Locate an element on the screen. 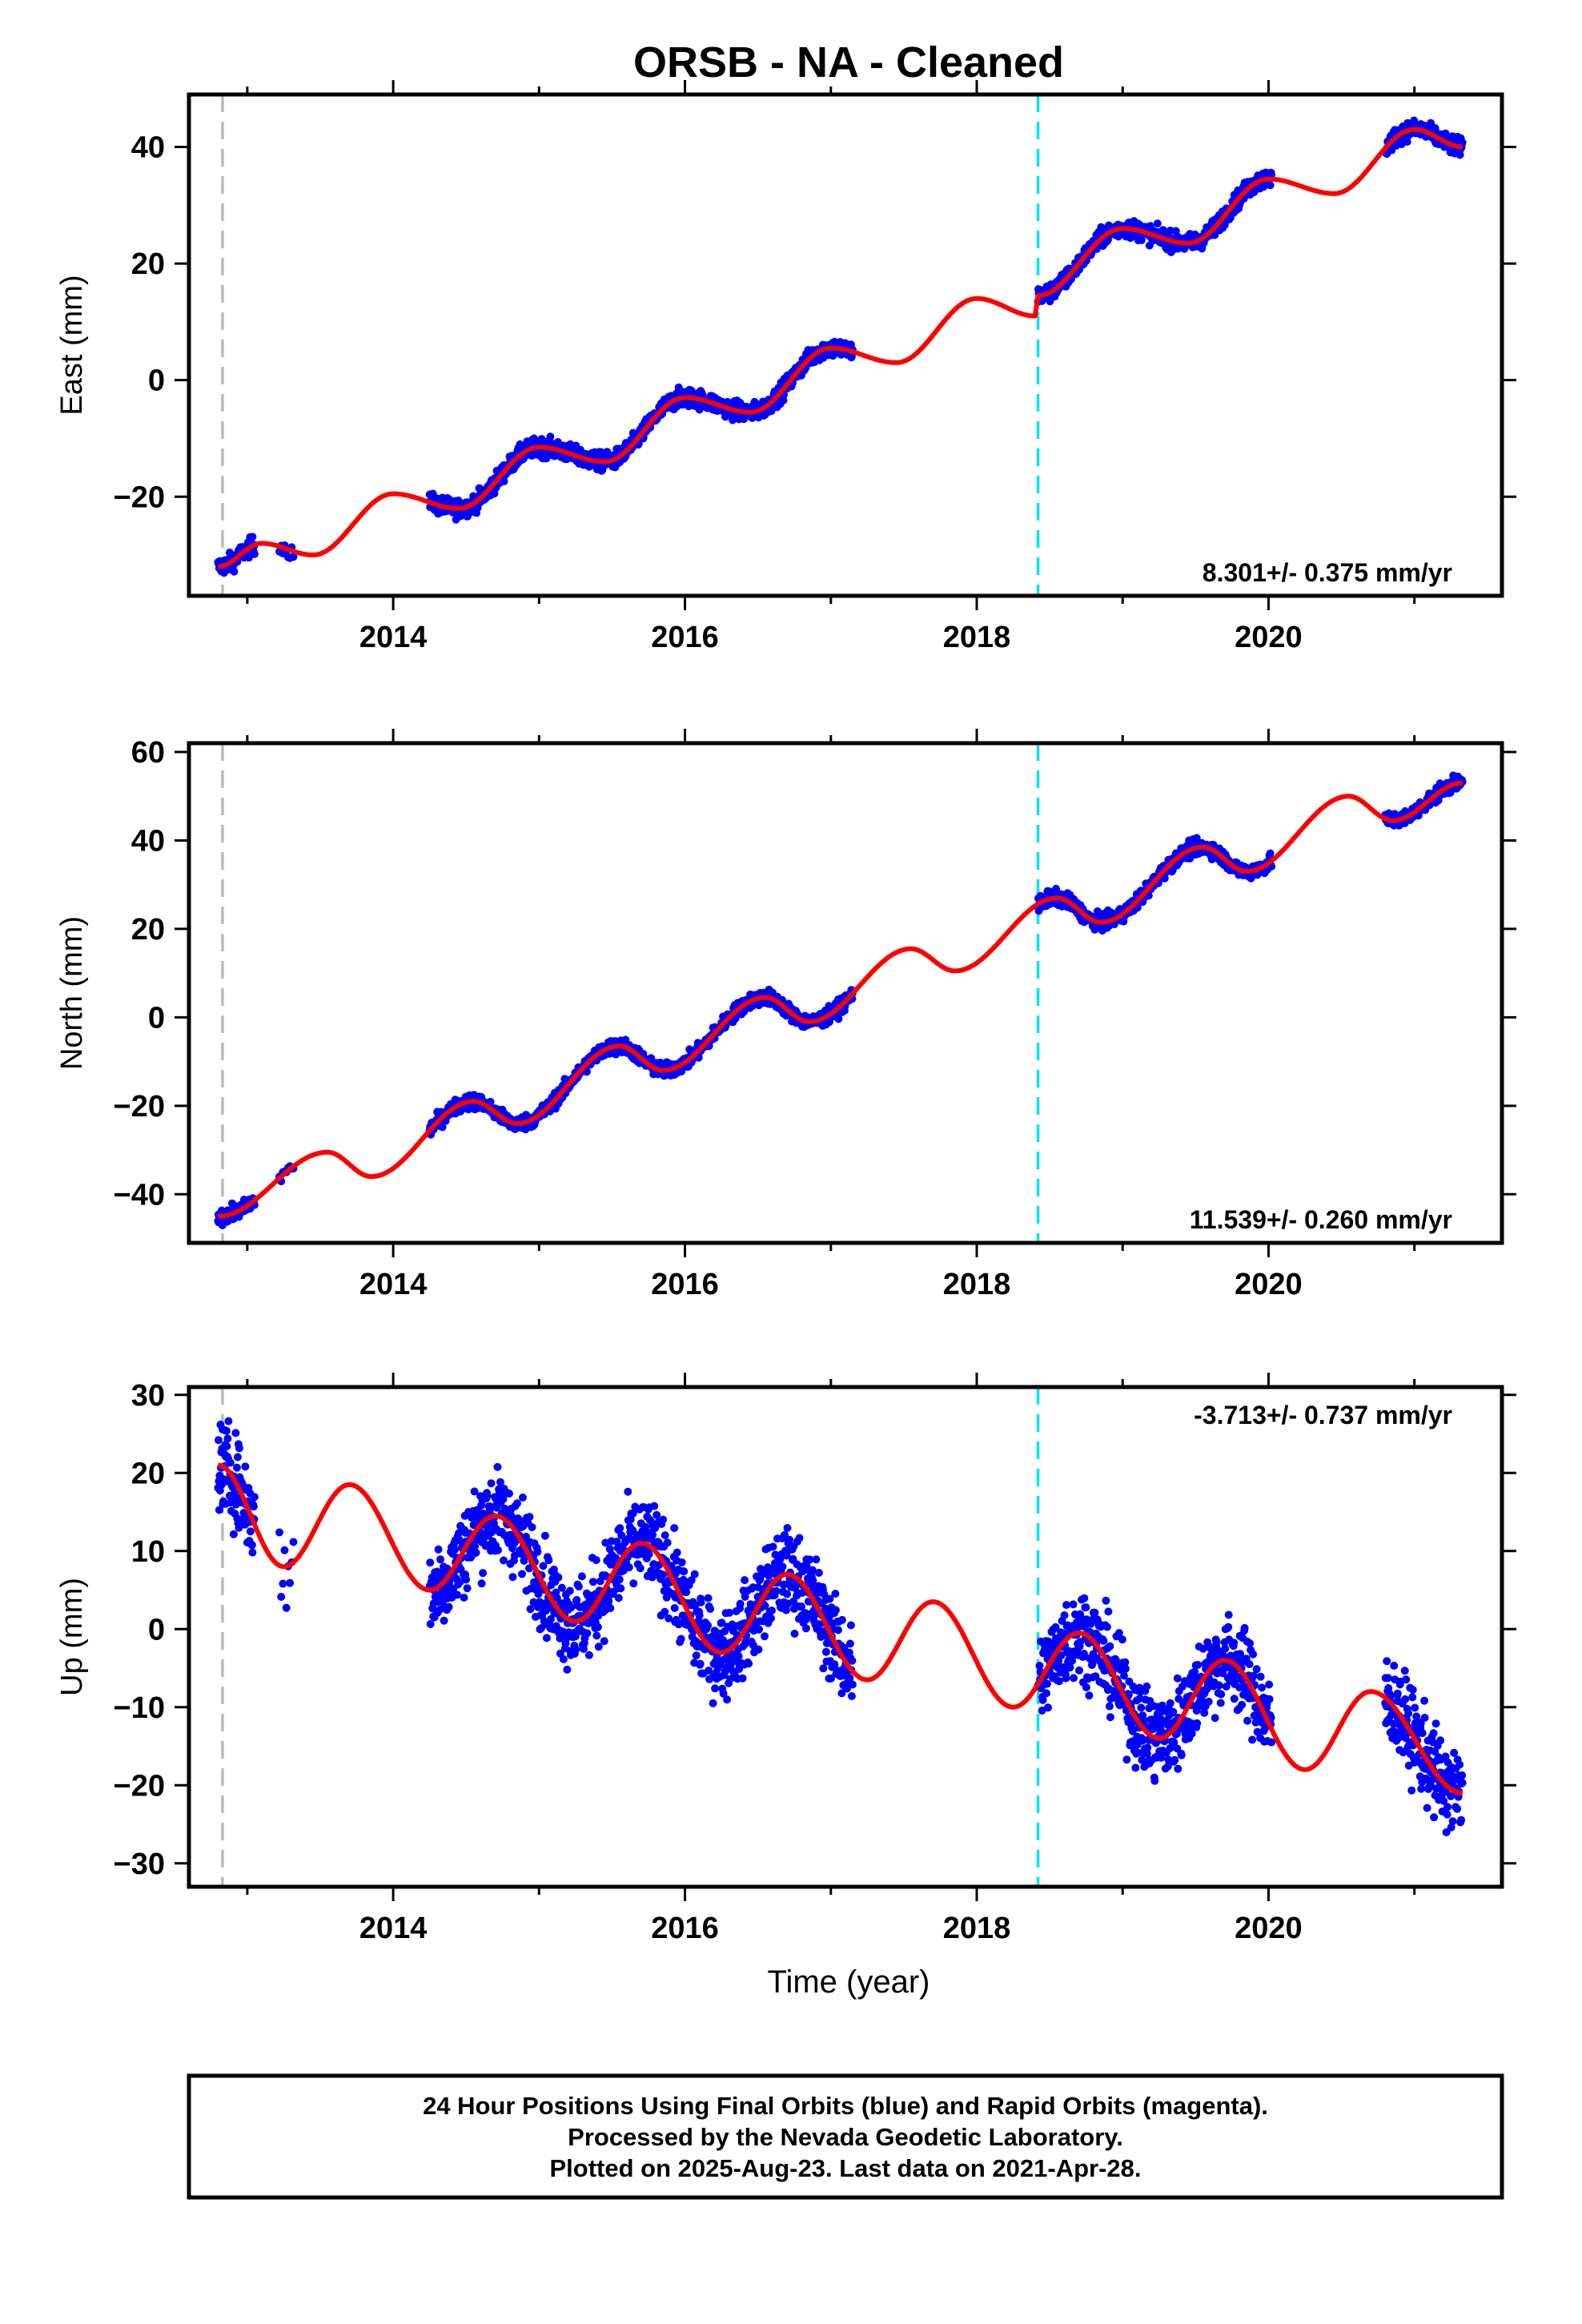  x-tick-label: 2020 is located at coordinates (1269, 637).